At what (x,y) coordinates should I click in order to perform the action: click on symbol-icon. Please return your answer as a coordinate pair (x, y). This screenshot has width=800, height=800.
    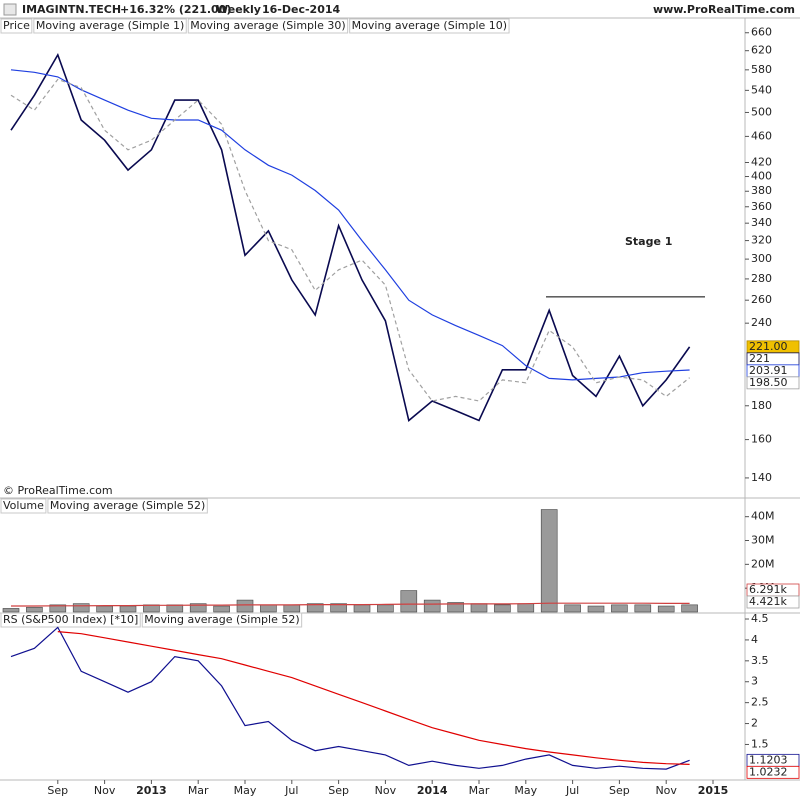
    Looking at the image, I should click on (10, 9).